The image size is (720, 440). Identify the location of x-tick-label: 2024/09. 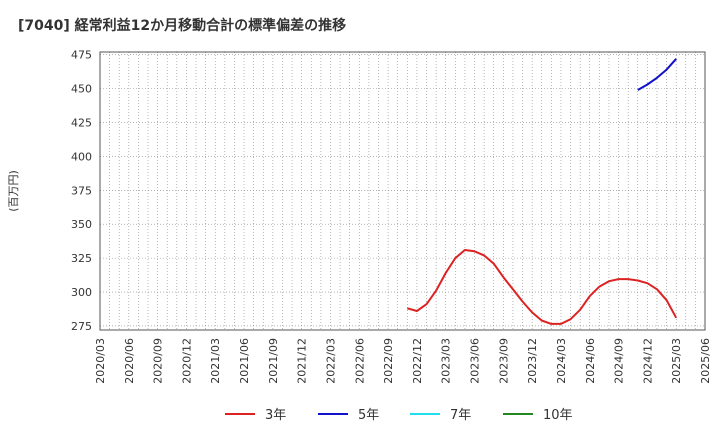
(619, 361).